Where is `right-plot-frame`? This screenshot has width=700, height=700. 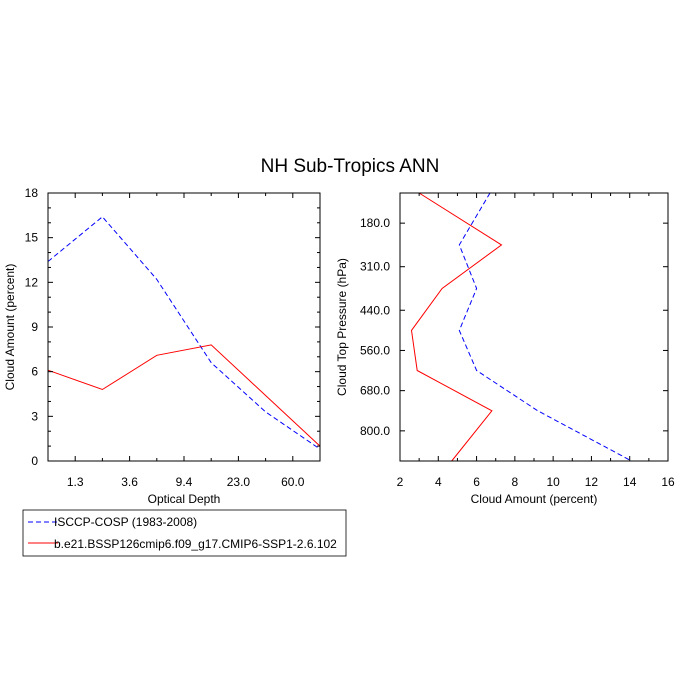
right-plot-frame is located at coordinates (534, 327).